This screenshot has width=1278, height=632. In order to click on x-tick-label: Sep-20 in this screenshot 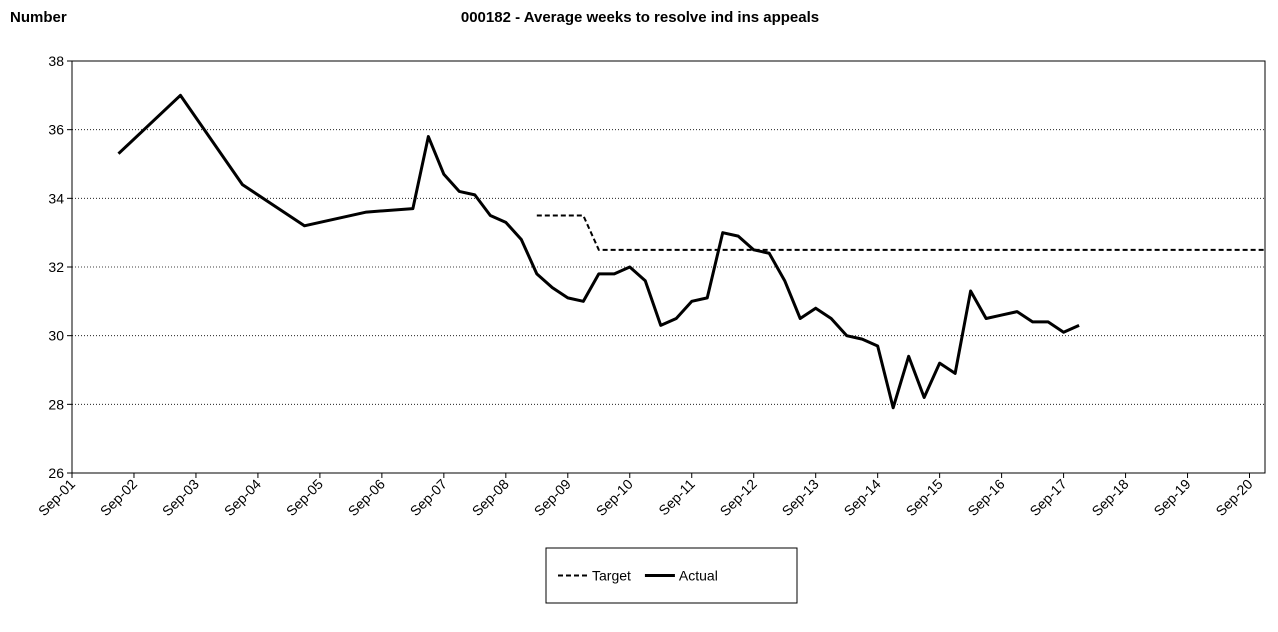, I will do `click(1233, 497)`.